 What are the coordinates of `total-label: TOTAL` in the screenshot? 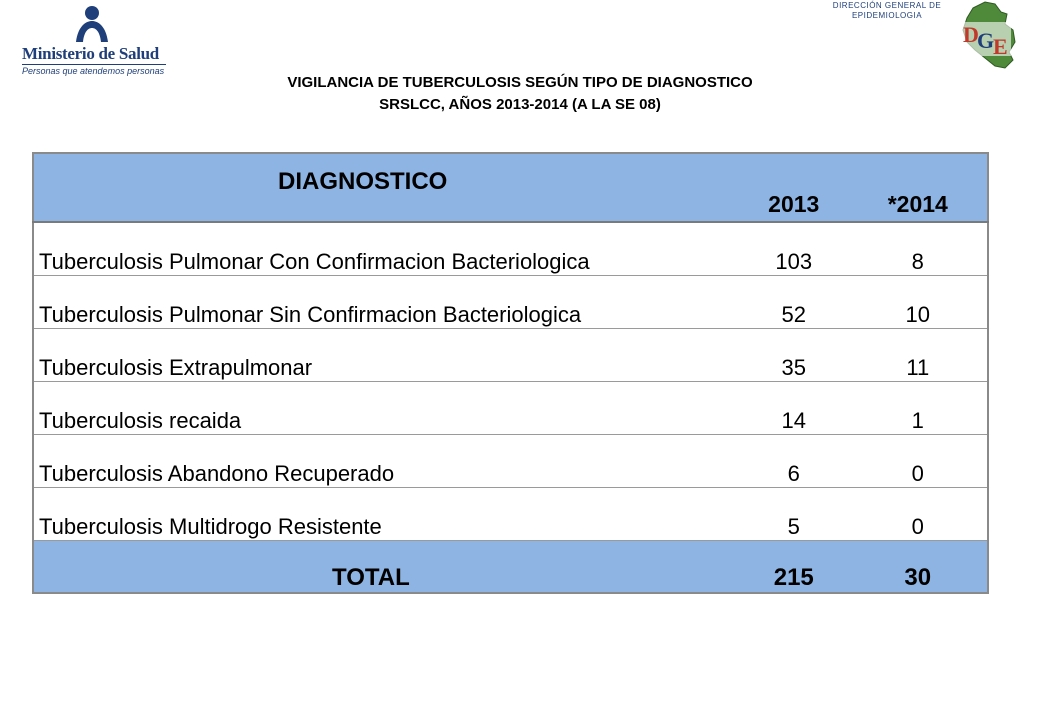 It's located at (386, 566).